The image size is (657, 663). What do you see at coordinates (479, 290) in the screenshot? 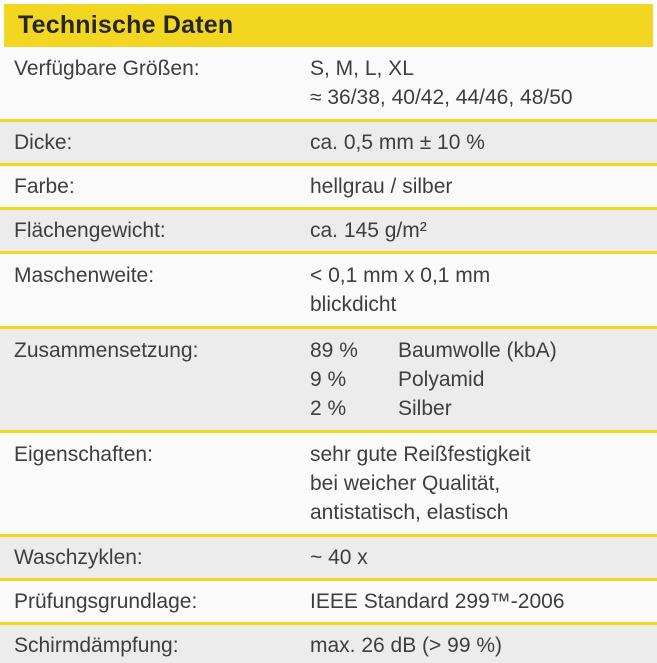
I see `row-value: < 0,1 mm x 0,1 mm blickdicht` at bounding box center [479, 290].